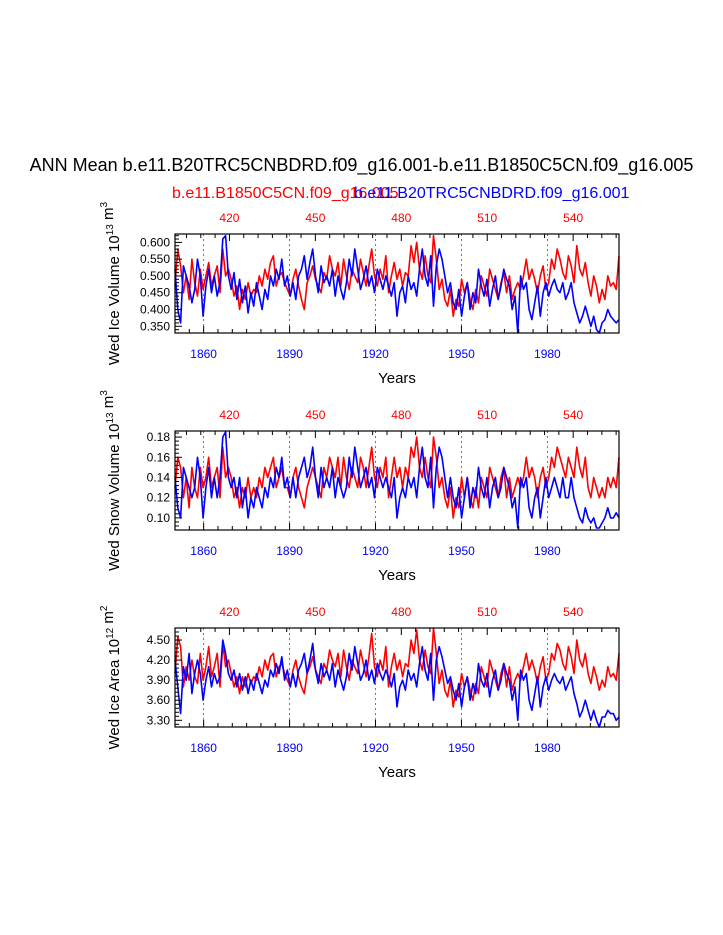 Image resolution: width=723 pixels, height=935 pixels. Describe the element at coordinates (159, 720) in the screenshot. I see `y-tick-label-3.30: 3.30` at that location.